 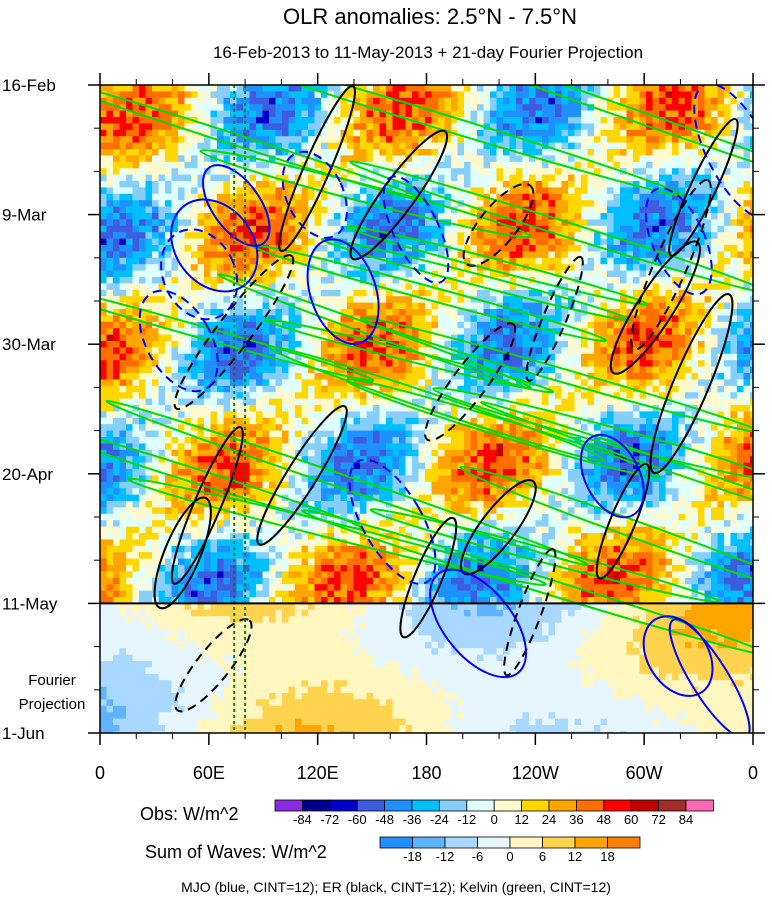 What do you see at coordinates (575, 856) in the screenshot?
I see `waves-colorbar-level-label: 12` at bounding box center [575, 856].